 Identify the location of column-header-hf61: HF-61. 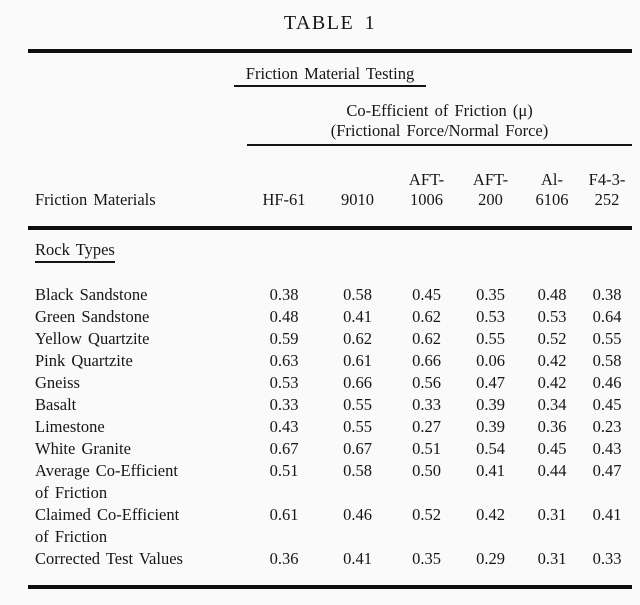
(284, 199).